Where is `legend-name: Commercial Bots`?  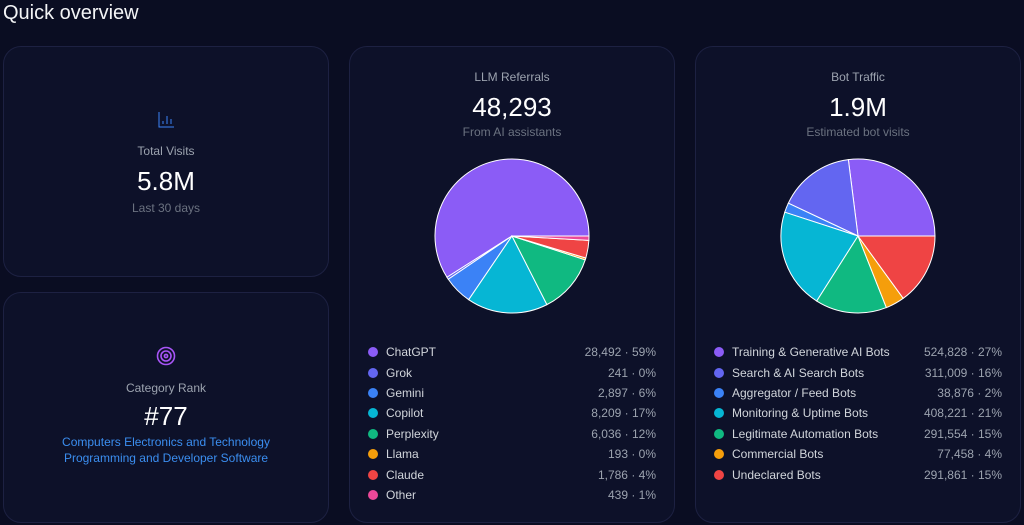 legend-name: Commercial Bots is located at coordinates (778, 454).